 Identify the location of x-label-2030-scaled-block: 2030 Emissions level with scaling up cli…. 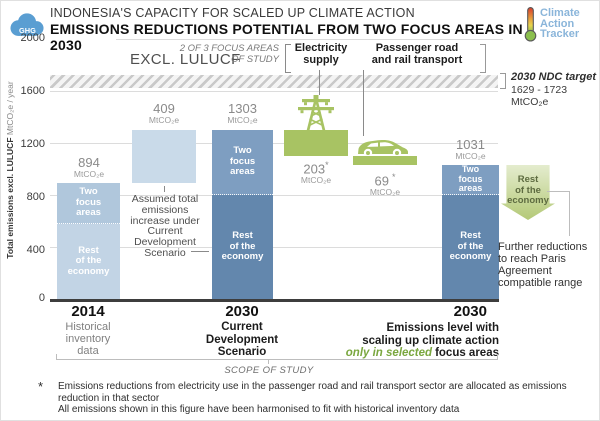
(410, 331).